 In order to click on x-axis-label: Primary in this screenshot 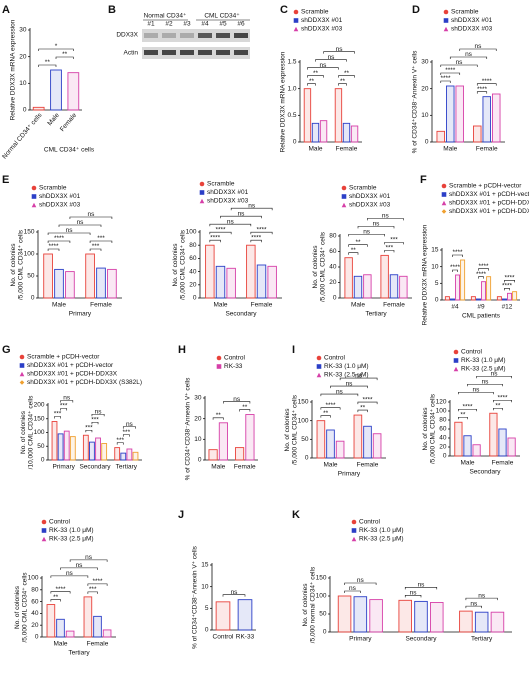, I will do `click(80, 314)`.